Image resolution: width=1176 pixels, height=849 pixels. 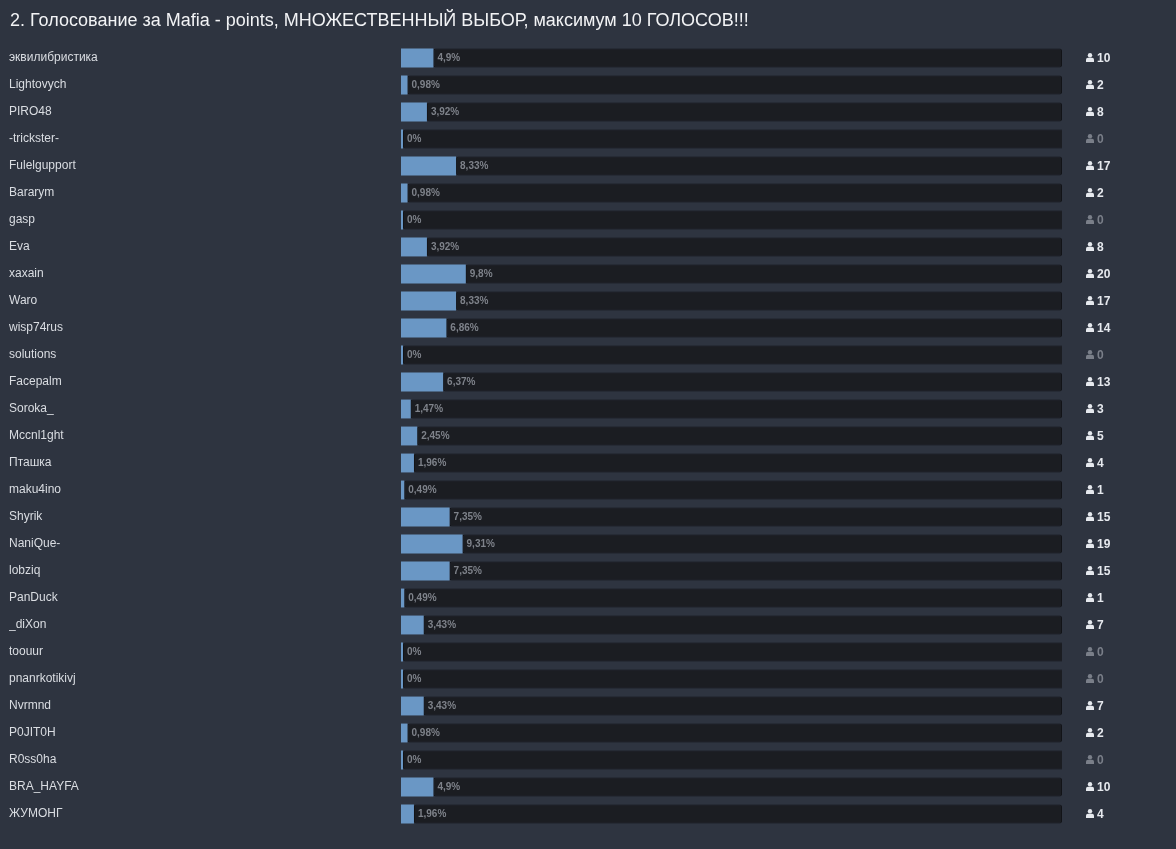 What do you see at coordinates (30, 462) in the screenshot?
I see `y-tick-label: Пташка` at bounding box center [30, 462].